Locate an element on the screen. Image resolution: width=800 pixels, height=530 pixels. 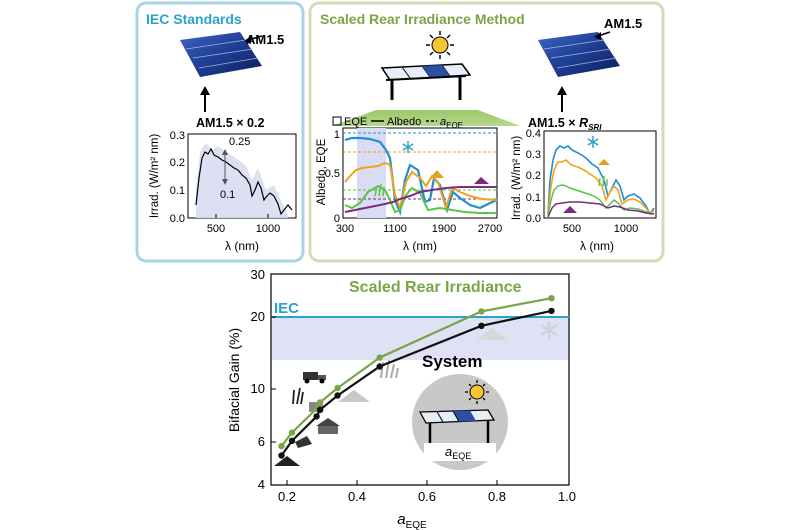
rsri-rear-label: AM1.5 × RSRI is located at coordinates (565, 124).